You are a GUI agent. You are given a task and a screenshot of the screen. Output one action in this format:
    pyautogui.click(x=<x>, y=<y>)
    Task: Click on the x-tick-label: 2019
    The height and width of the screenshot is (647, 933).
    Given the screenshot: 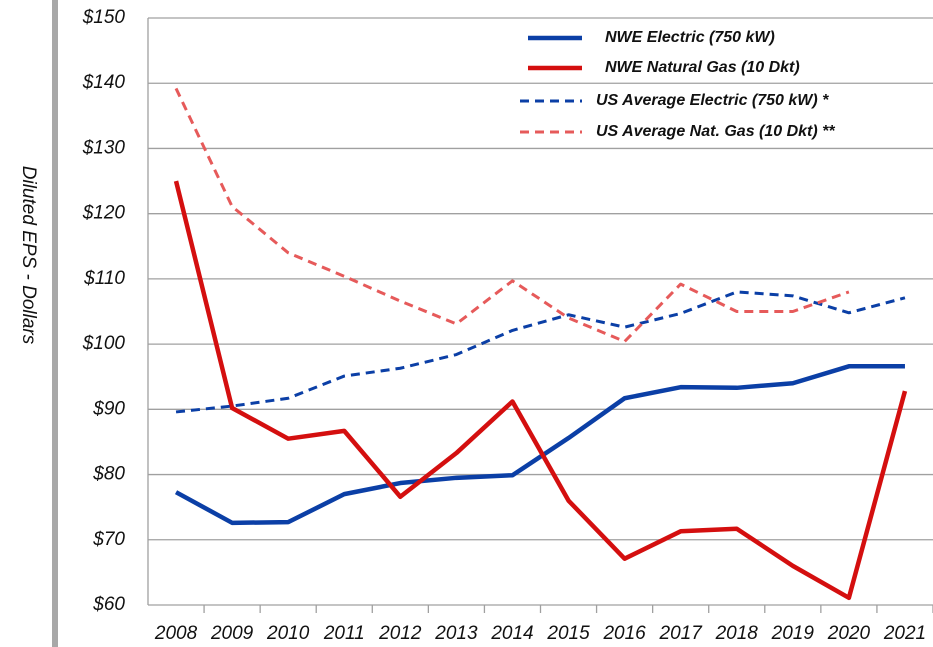 What is the action you would take?
    pyautogui.click(x=793, y=633)
    